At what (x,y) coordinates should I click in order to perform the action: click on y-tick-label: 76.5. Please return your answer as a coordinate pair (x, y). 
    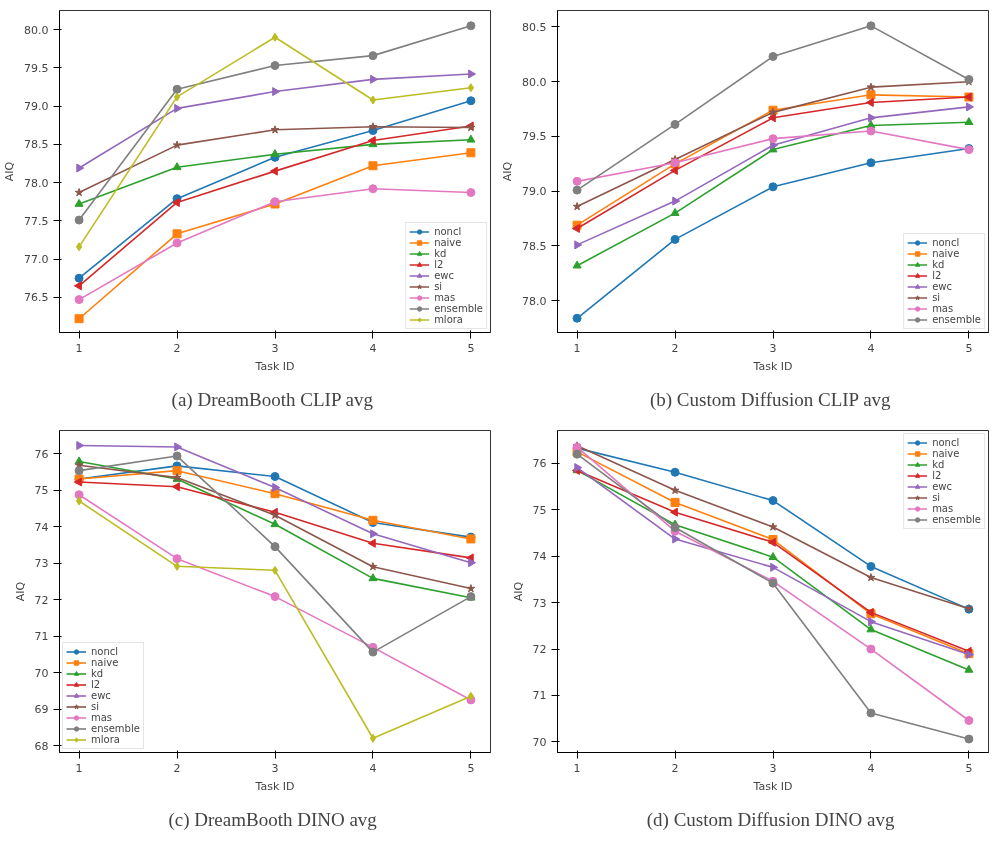
    Looking at the image, I should click on (36, 298).